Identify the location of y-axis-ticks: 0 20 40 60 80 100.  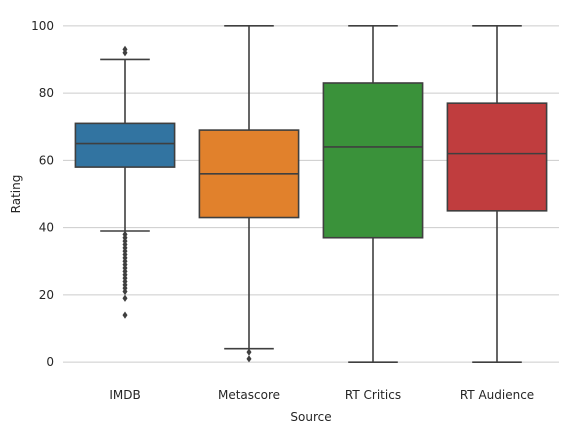
(42, 194).